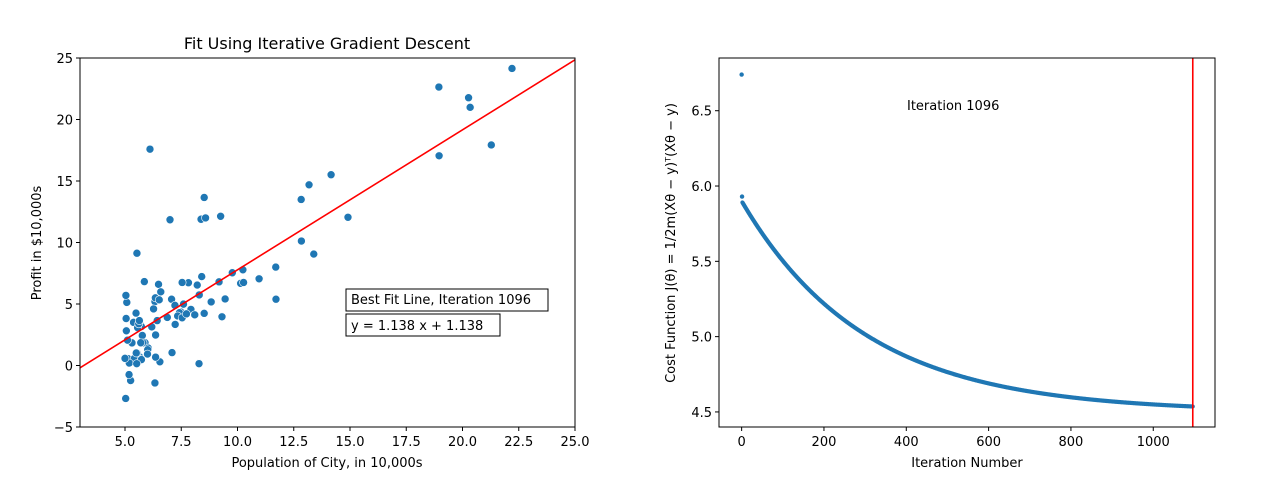  I want to click on annotation-equation: y = 1.138 x + 1.138, so click(423, 325).